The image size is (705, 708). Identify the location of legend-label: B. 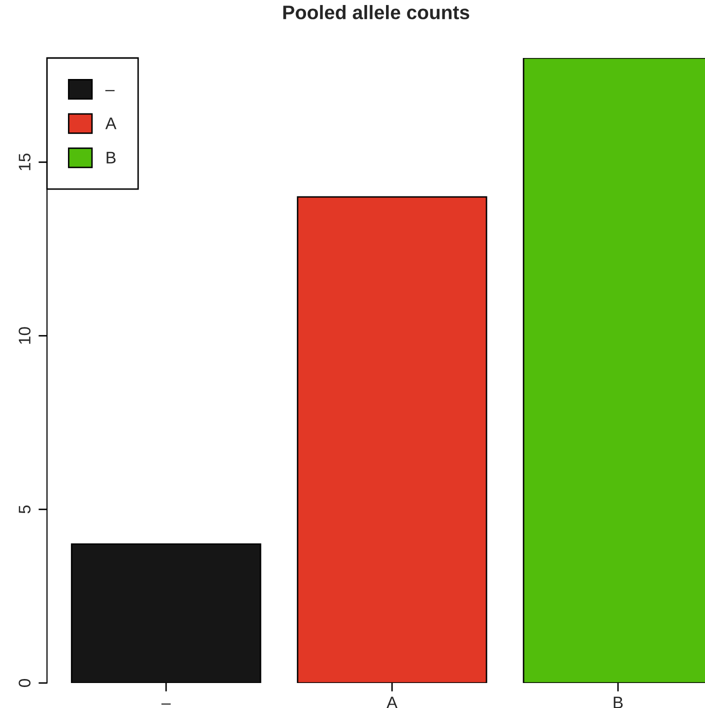
(111, 158).